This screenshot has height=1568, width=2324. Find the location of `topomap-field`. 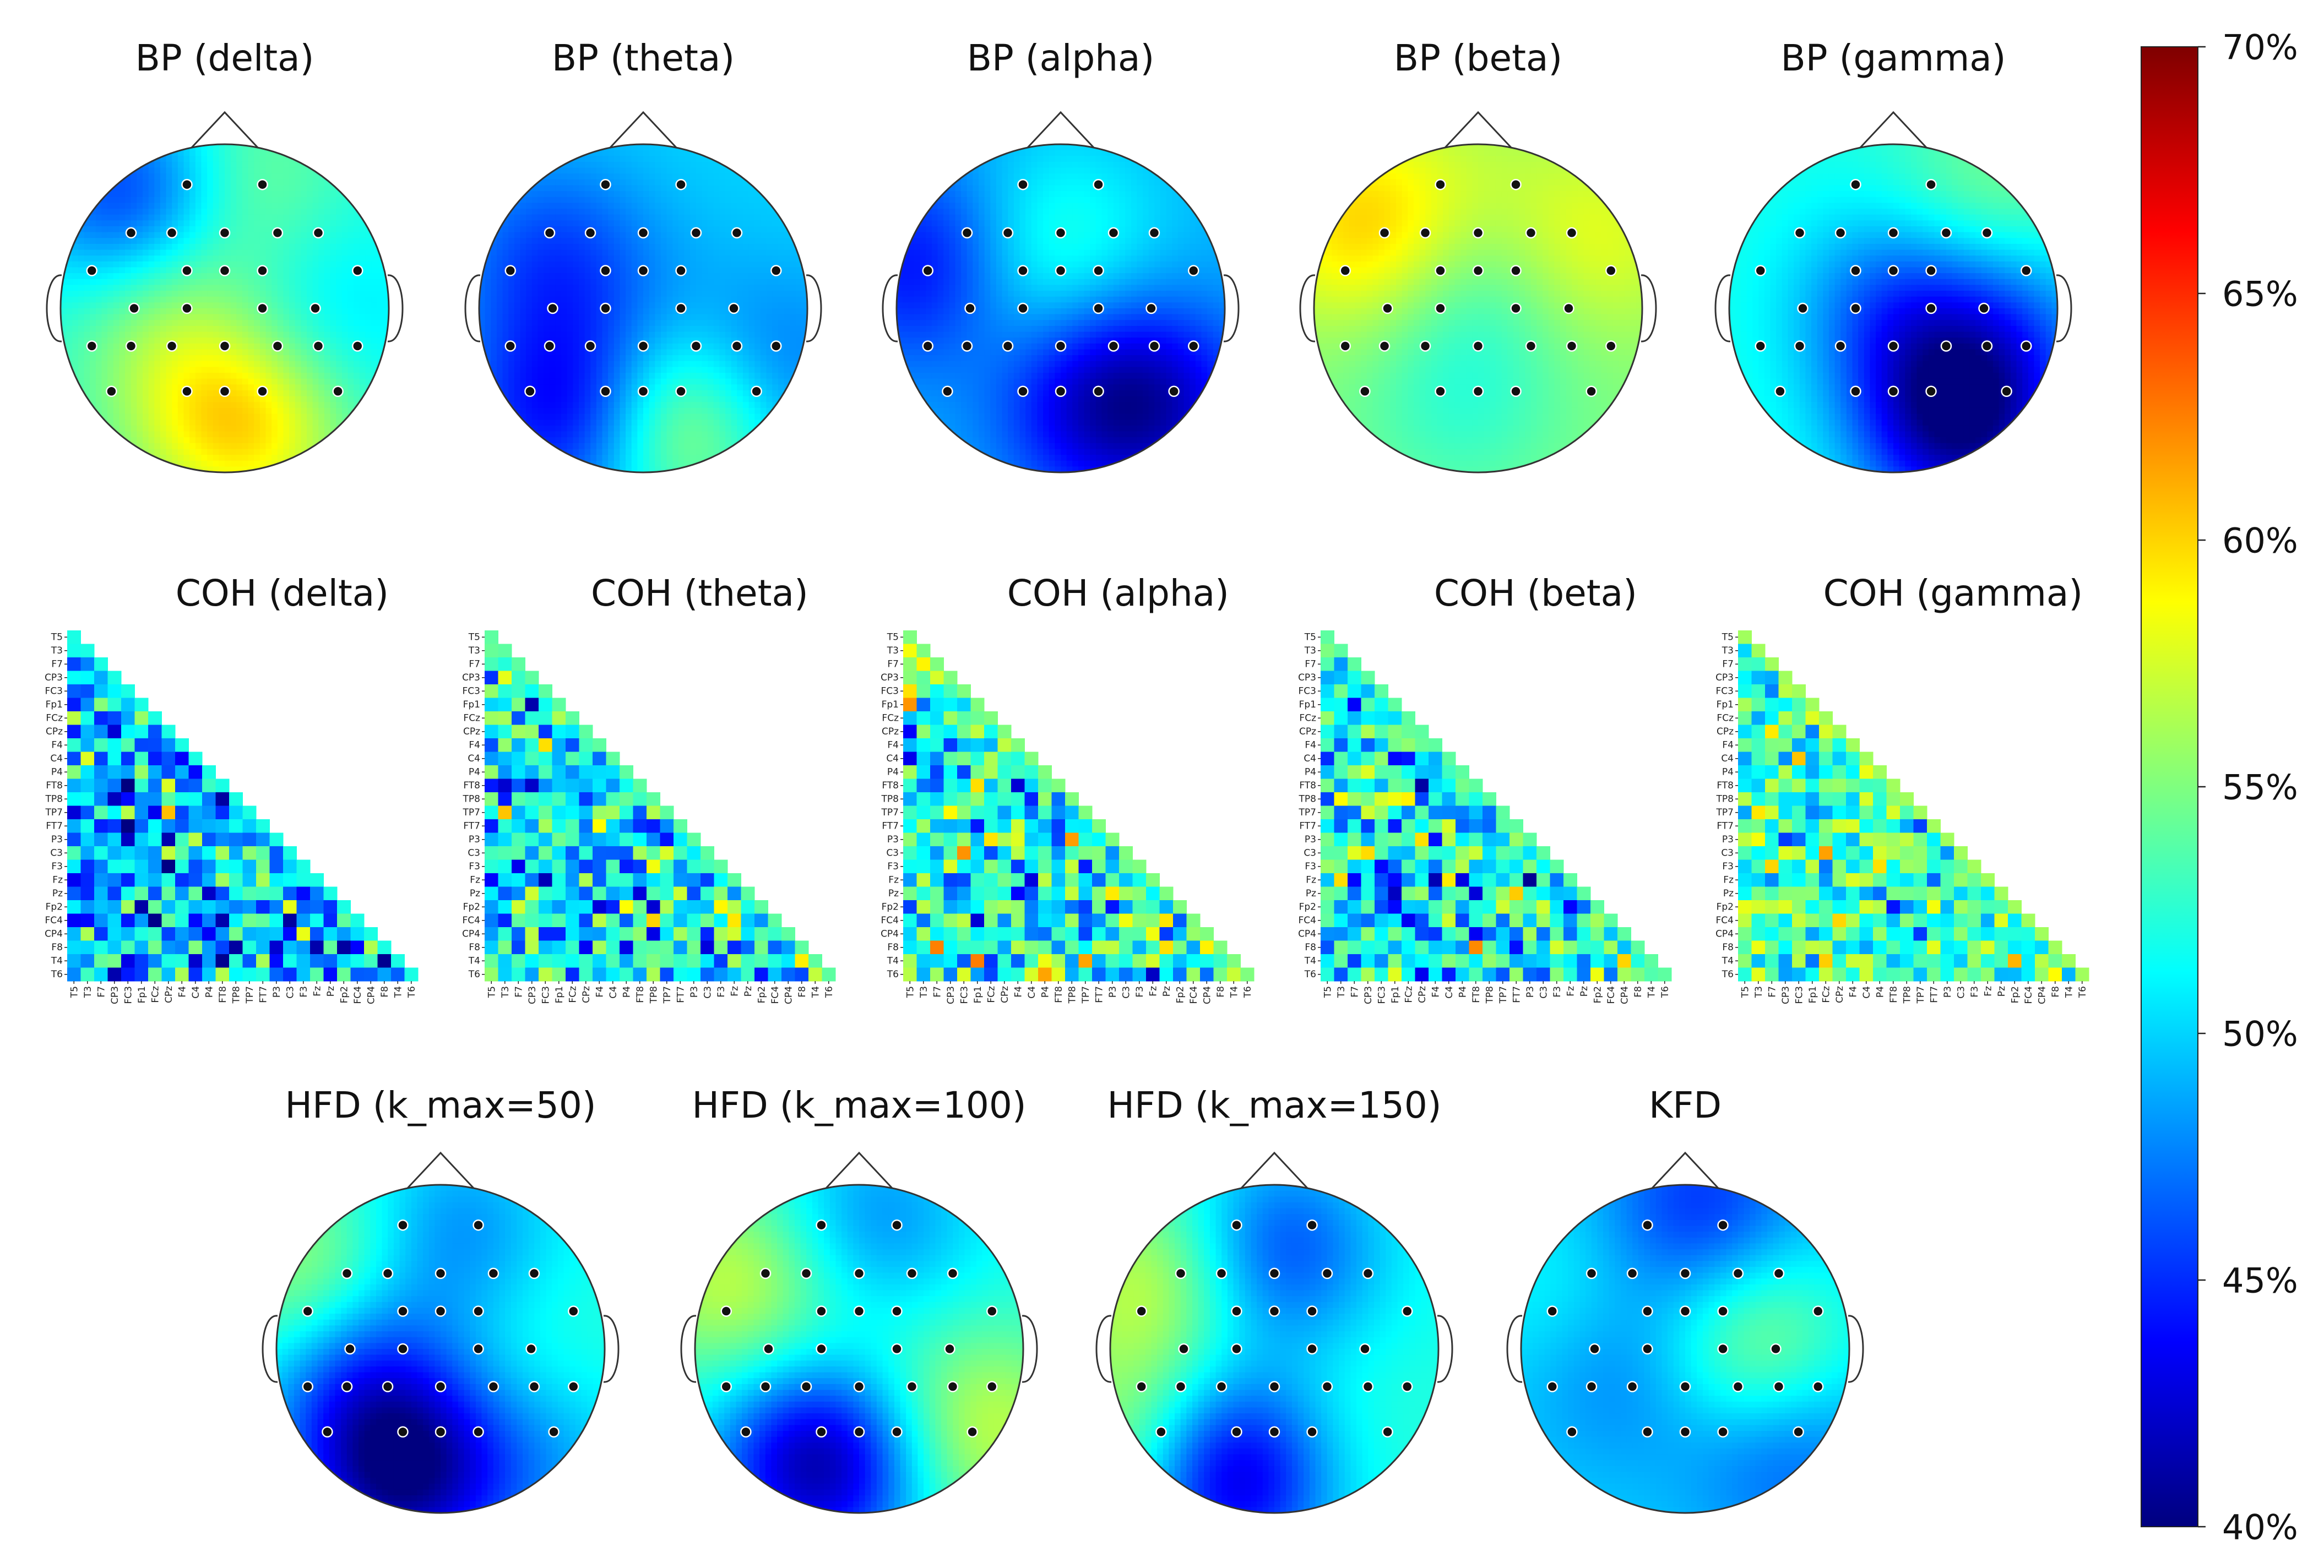

topomap-field is located at coordinates (1061, 308).